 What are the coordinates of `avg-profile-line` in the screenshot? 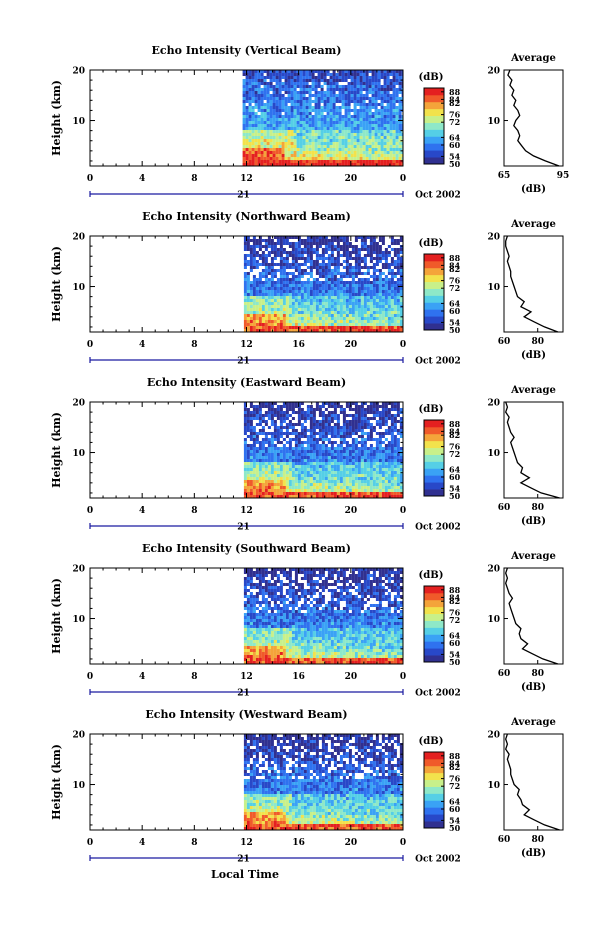 It's located at (532, 284).